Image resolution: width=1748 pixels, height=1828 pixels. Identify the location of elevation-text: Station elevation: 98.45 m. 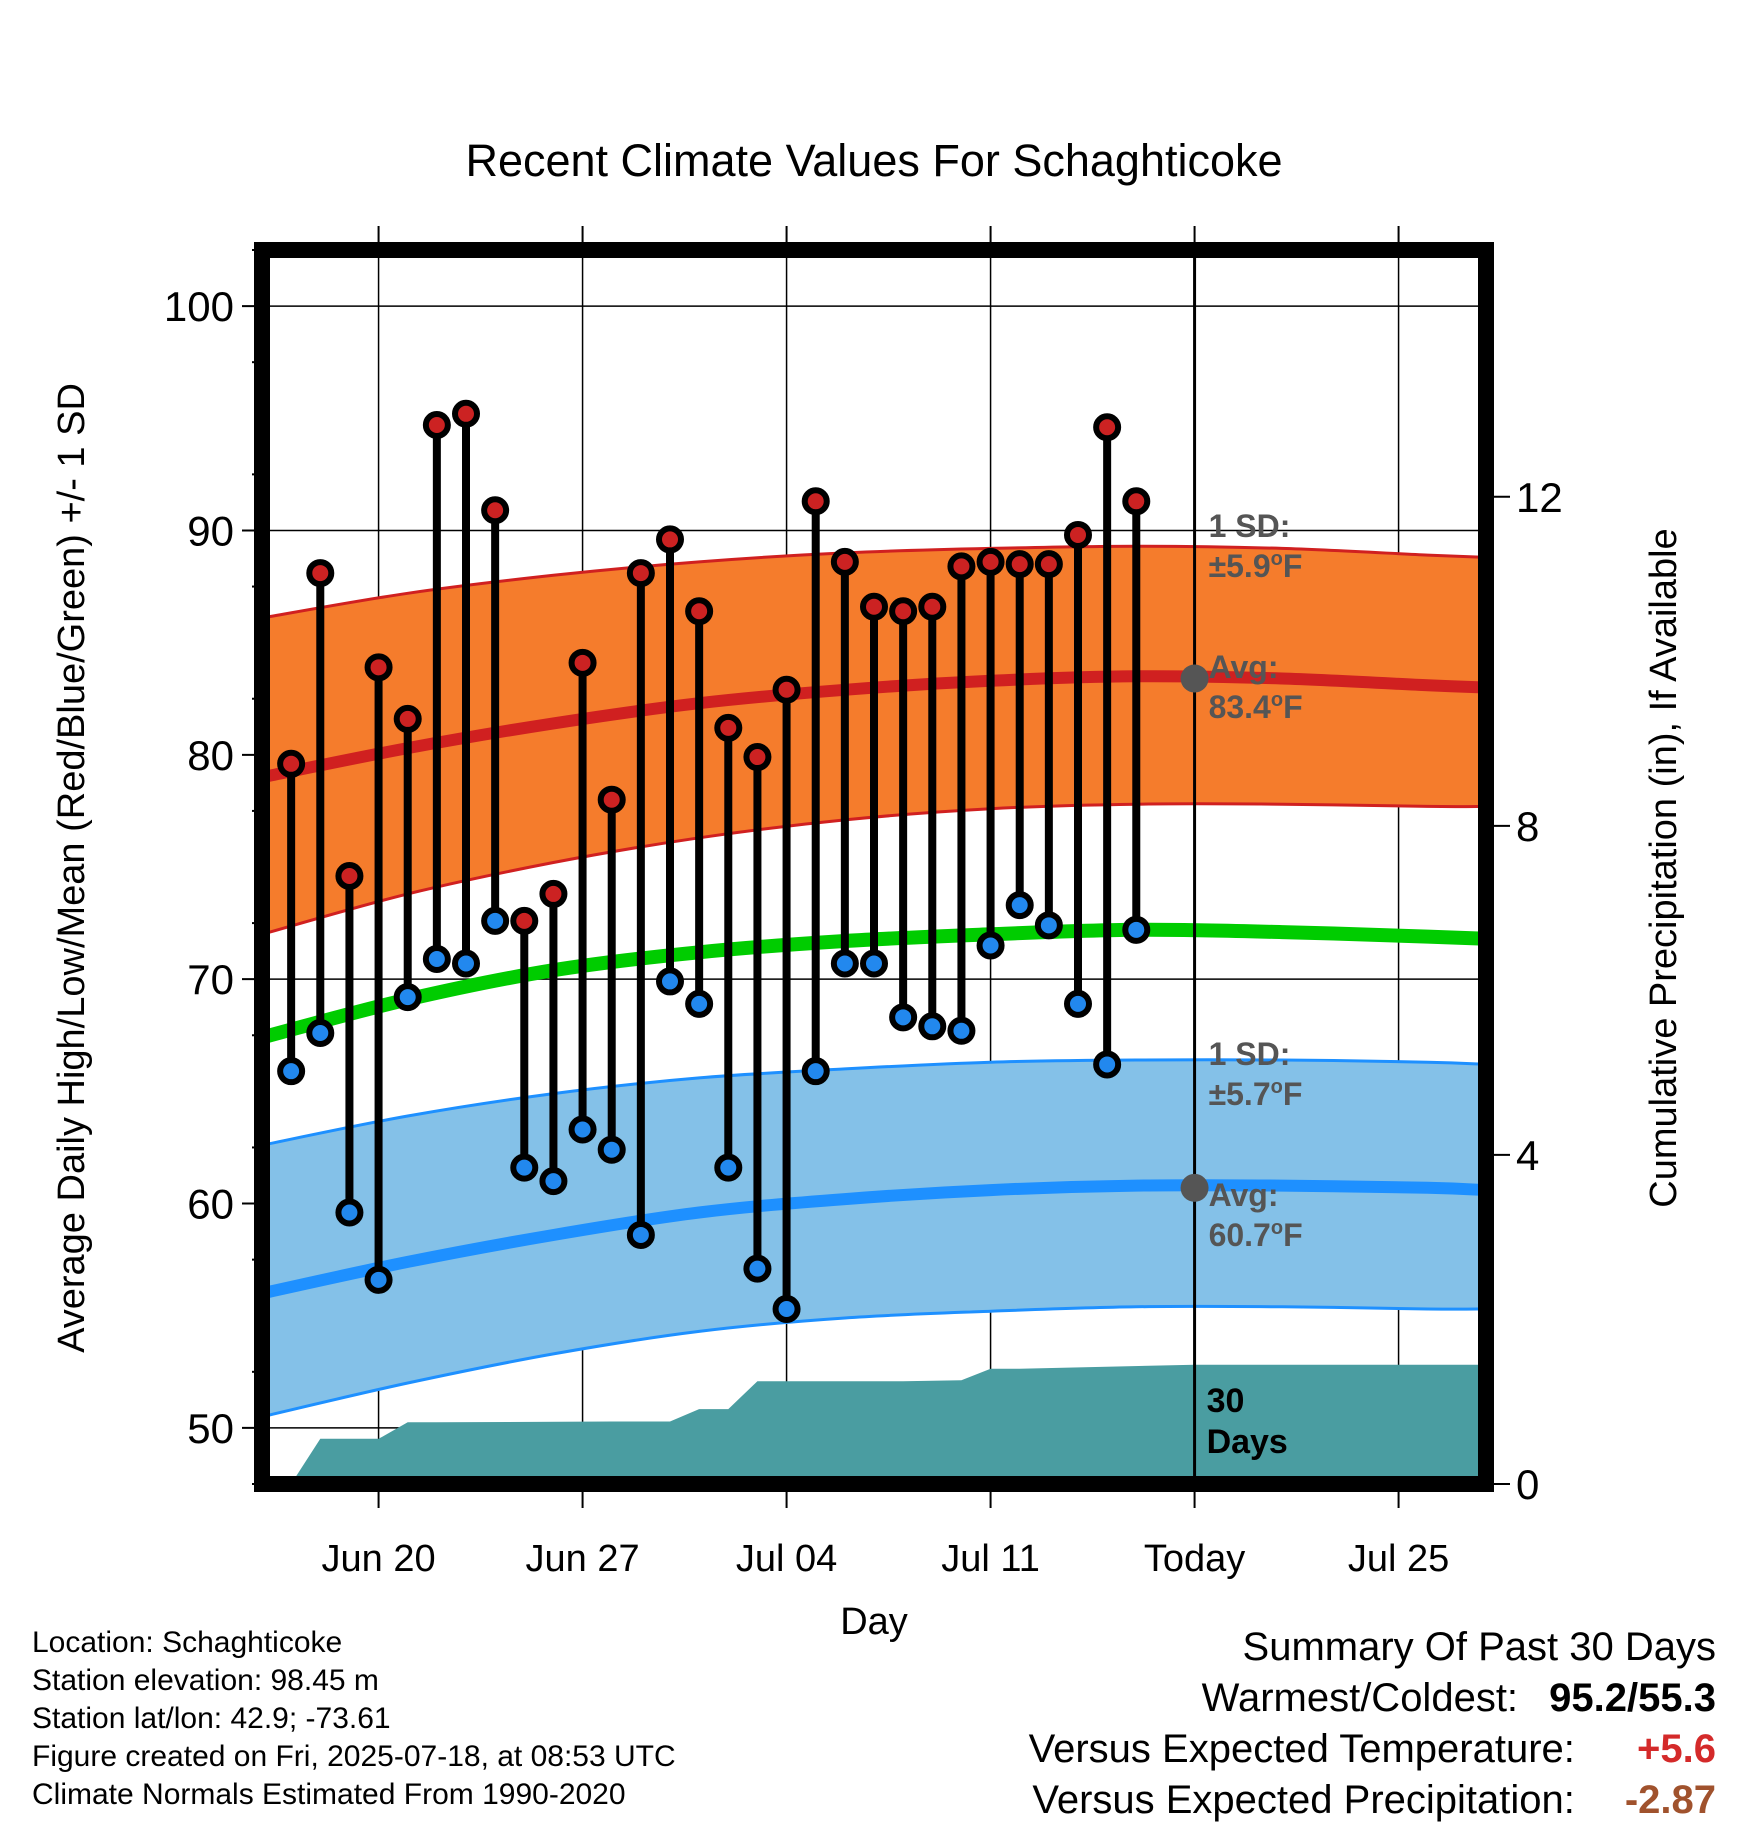
(205, 1680).